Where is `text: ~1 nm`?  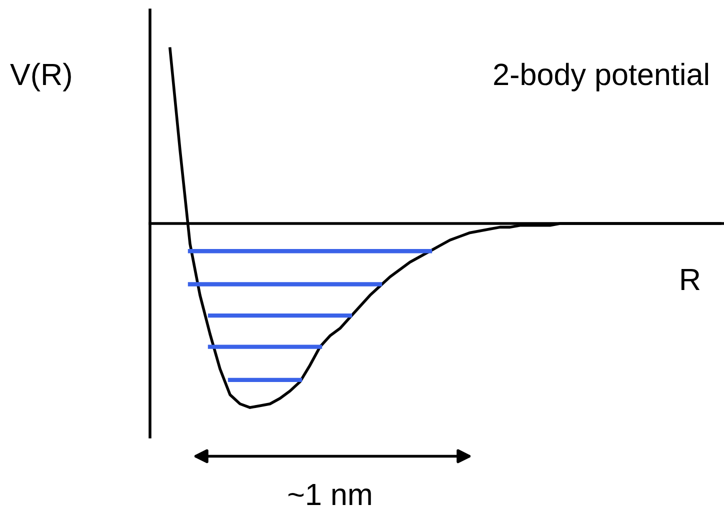 text: ~1 nm is located at coordinates (329, 494).